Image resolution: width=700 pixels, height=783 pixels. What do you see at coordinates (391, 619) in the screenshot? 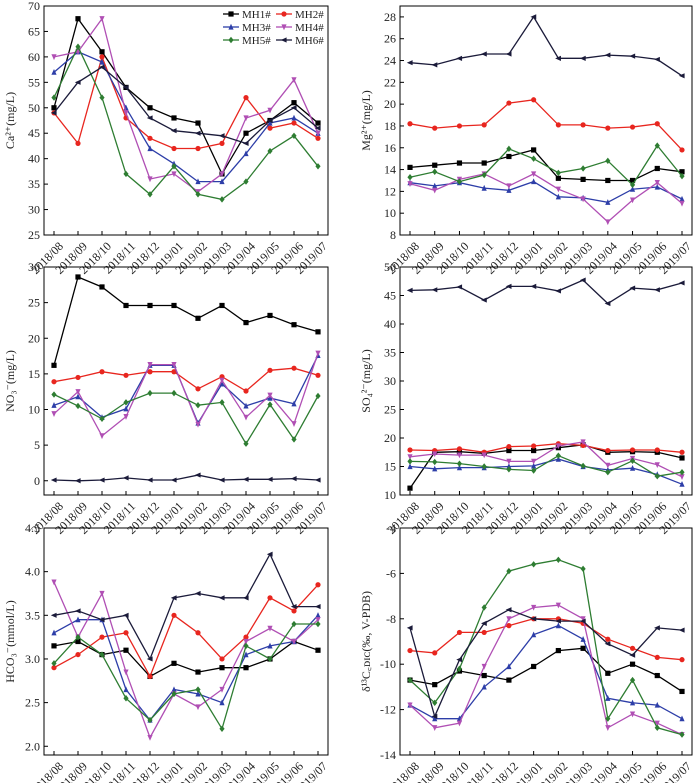
I see `y-tick-label: -8` at bounding box center [391, 619].